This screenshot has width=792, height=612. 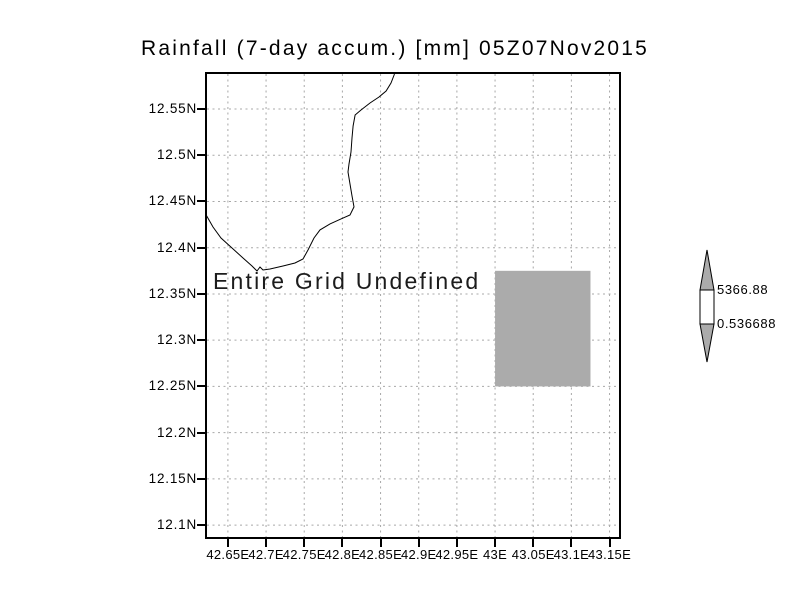 I want to click on y-axis-tick-label: 12.35N, so click(x=172, y=293).